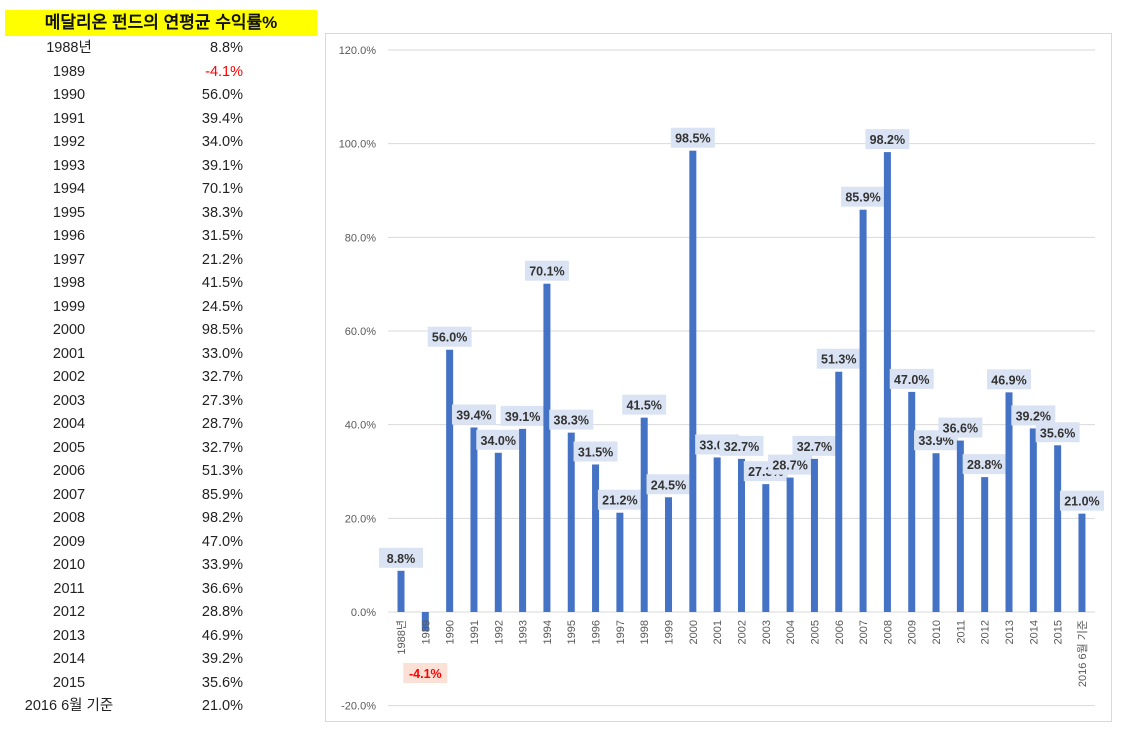  Describe the element at coordinates (524, 632) in the screenshot. I see `x-tick-label: 1993` at that location.